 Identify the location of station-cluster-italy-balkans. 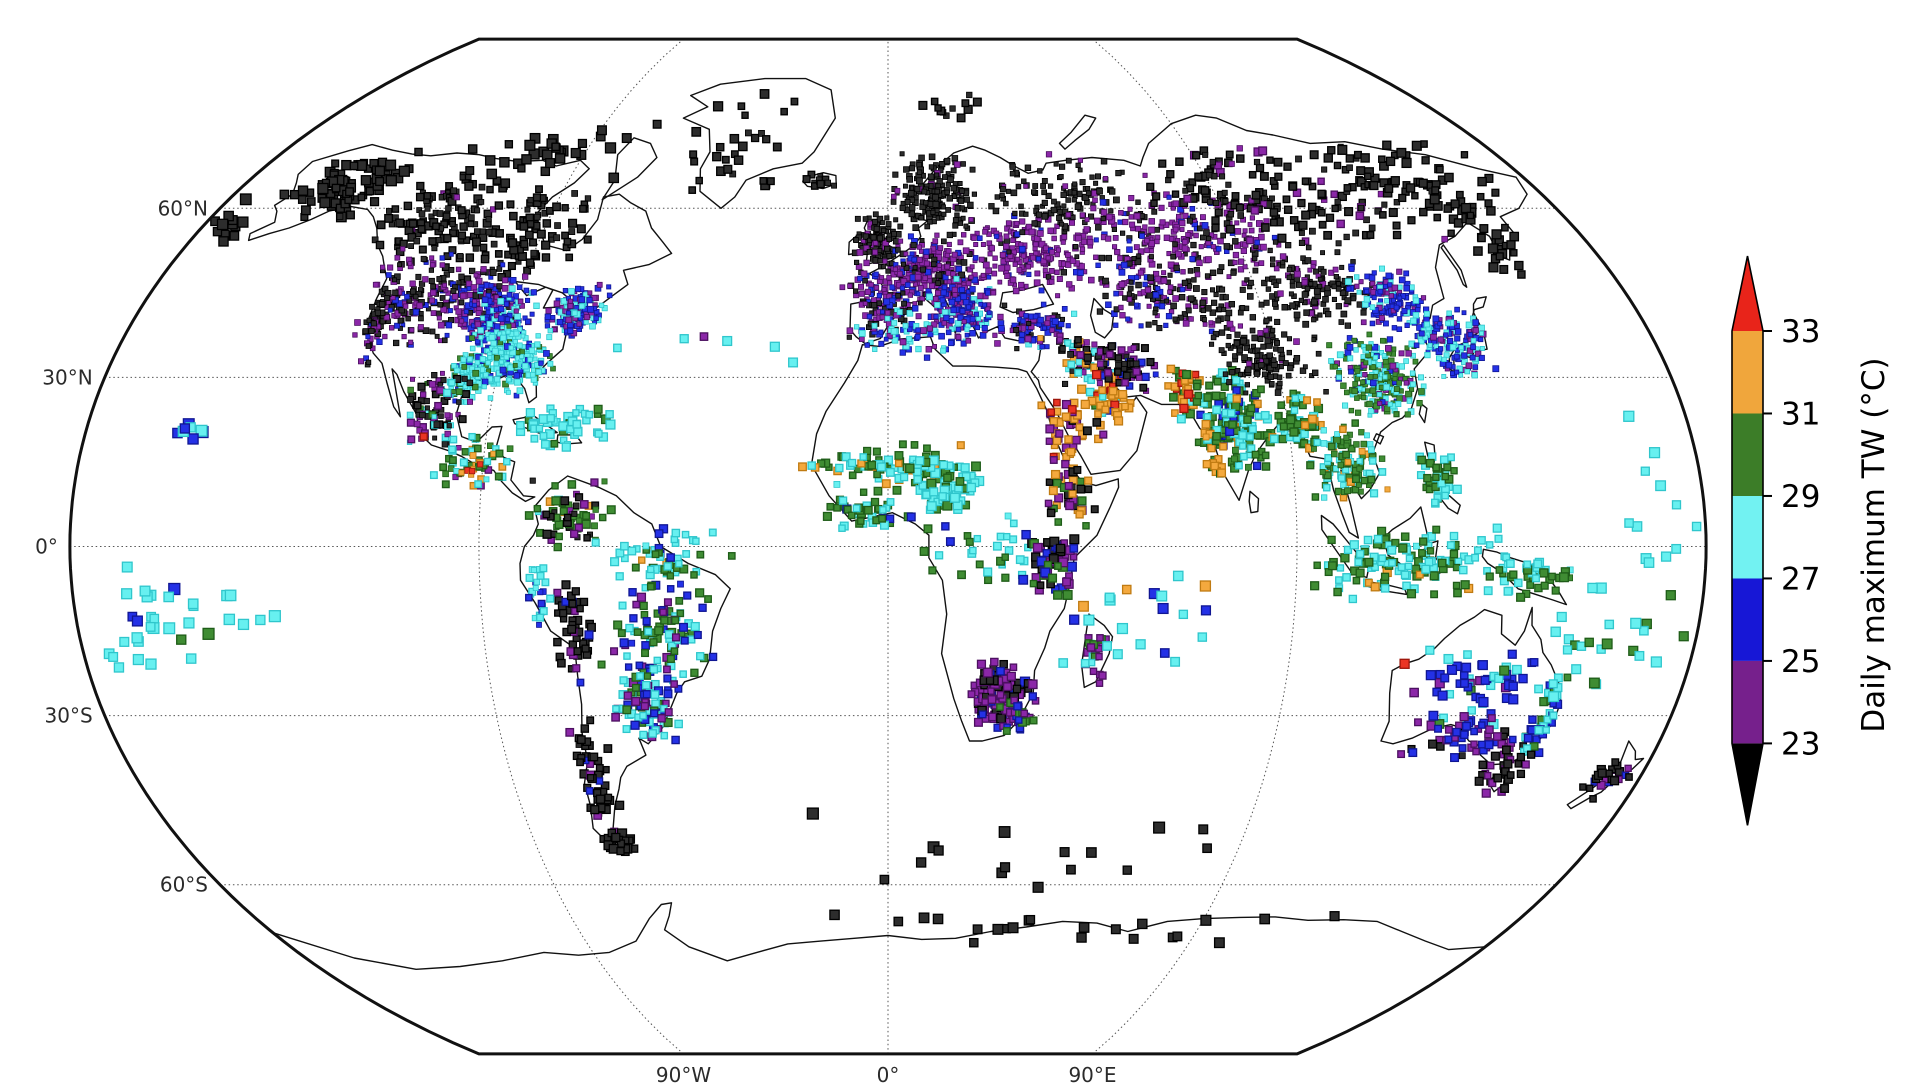
(965, 309).